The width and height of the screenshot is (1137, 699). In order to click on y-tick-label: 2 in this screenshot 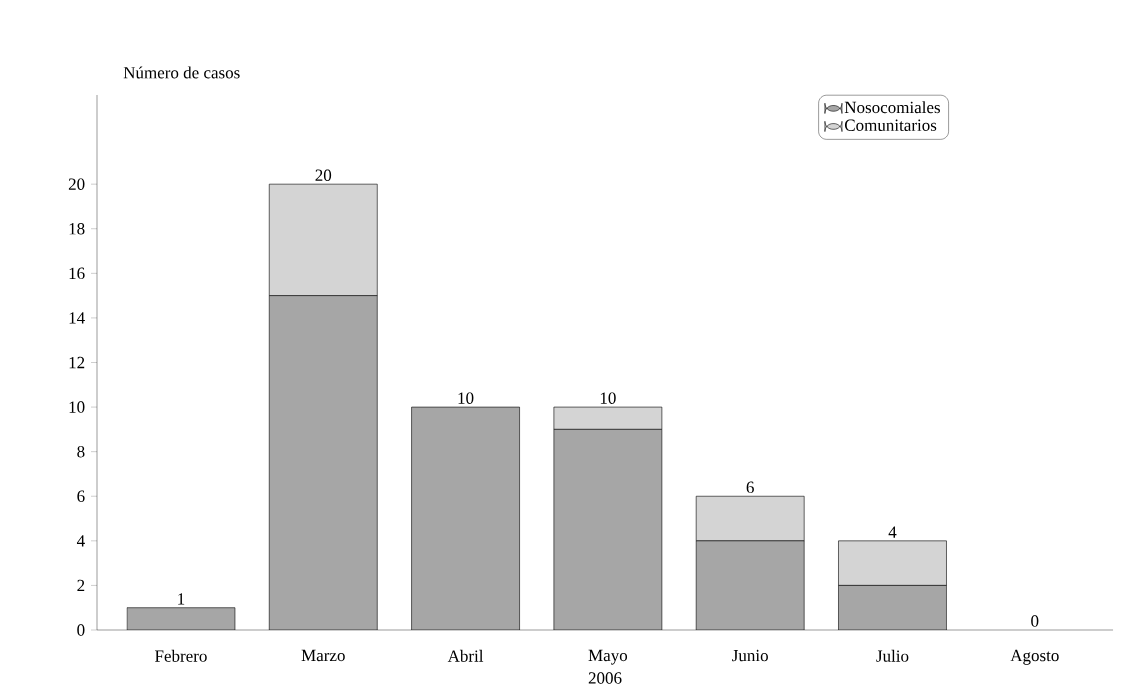, I will do `click(81, 585)`.